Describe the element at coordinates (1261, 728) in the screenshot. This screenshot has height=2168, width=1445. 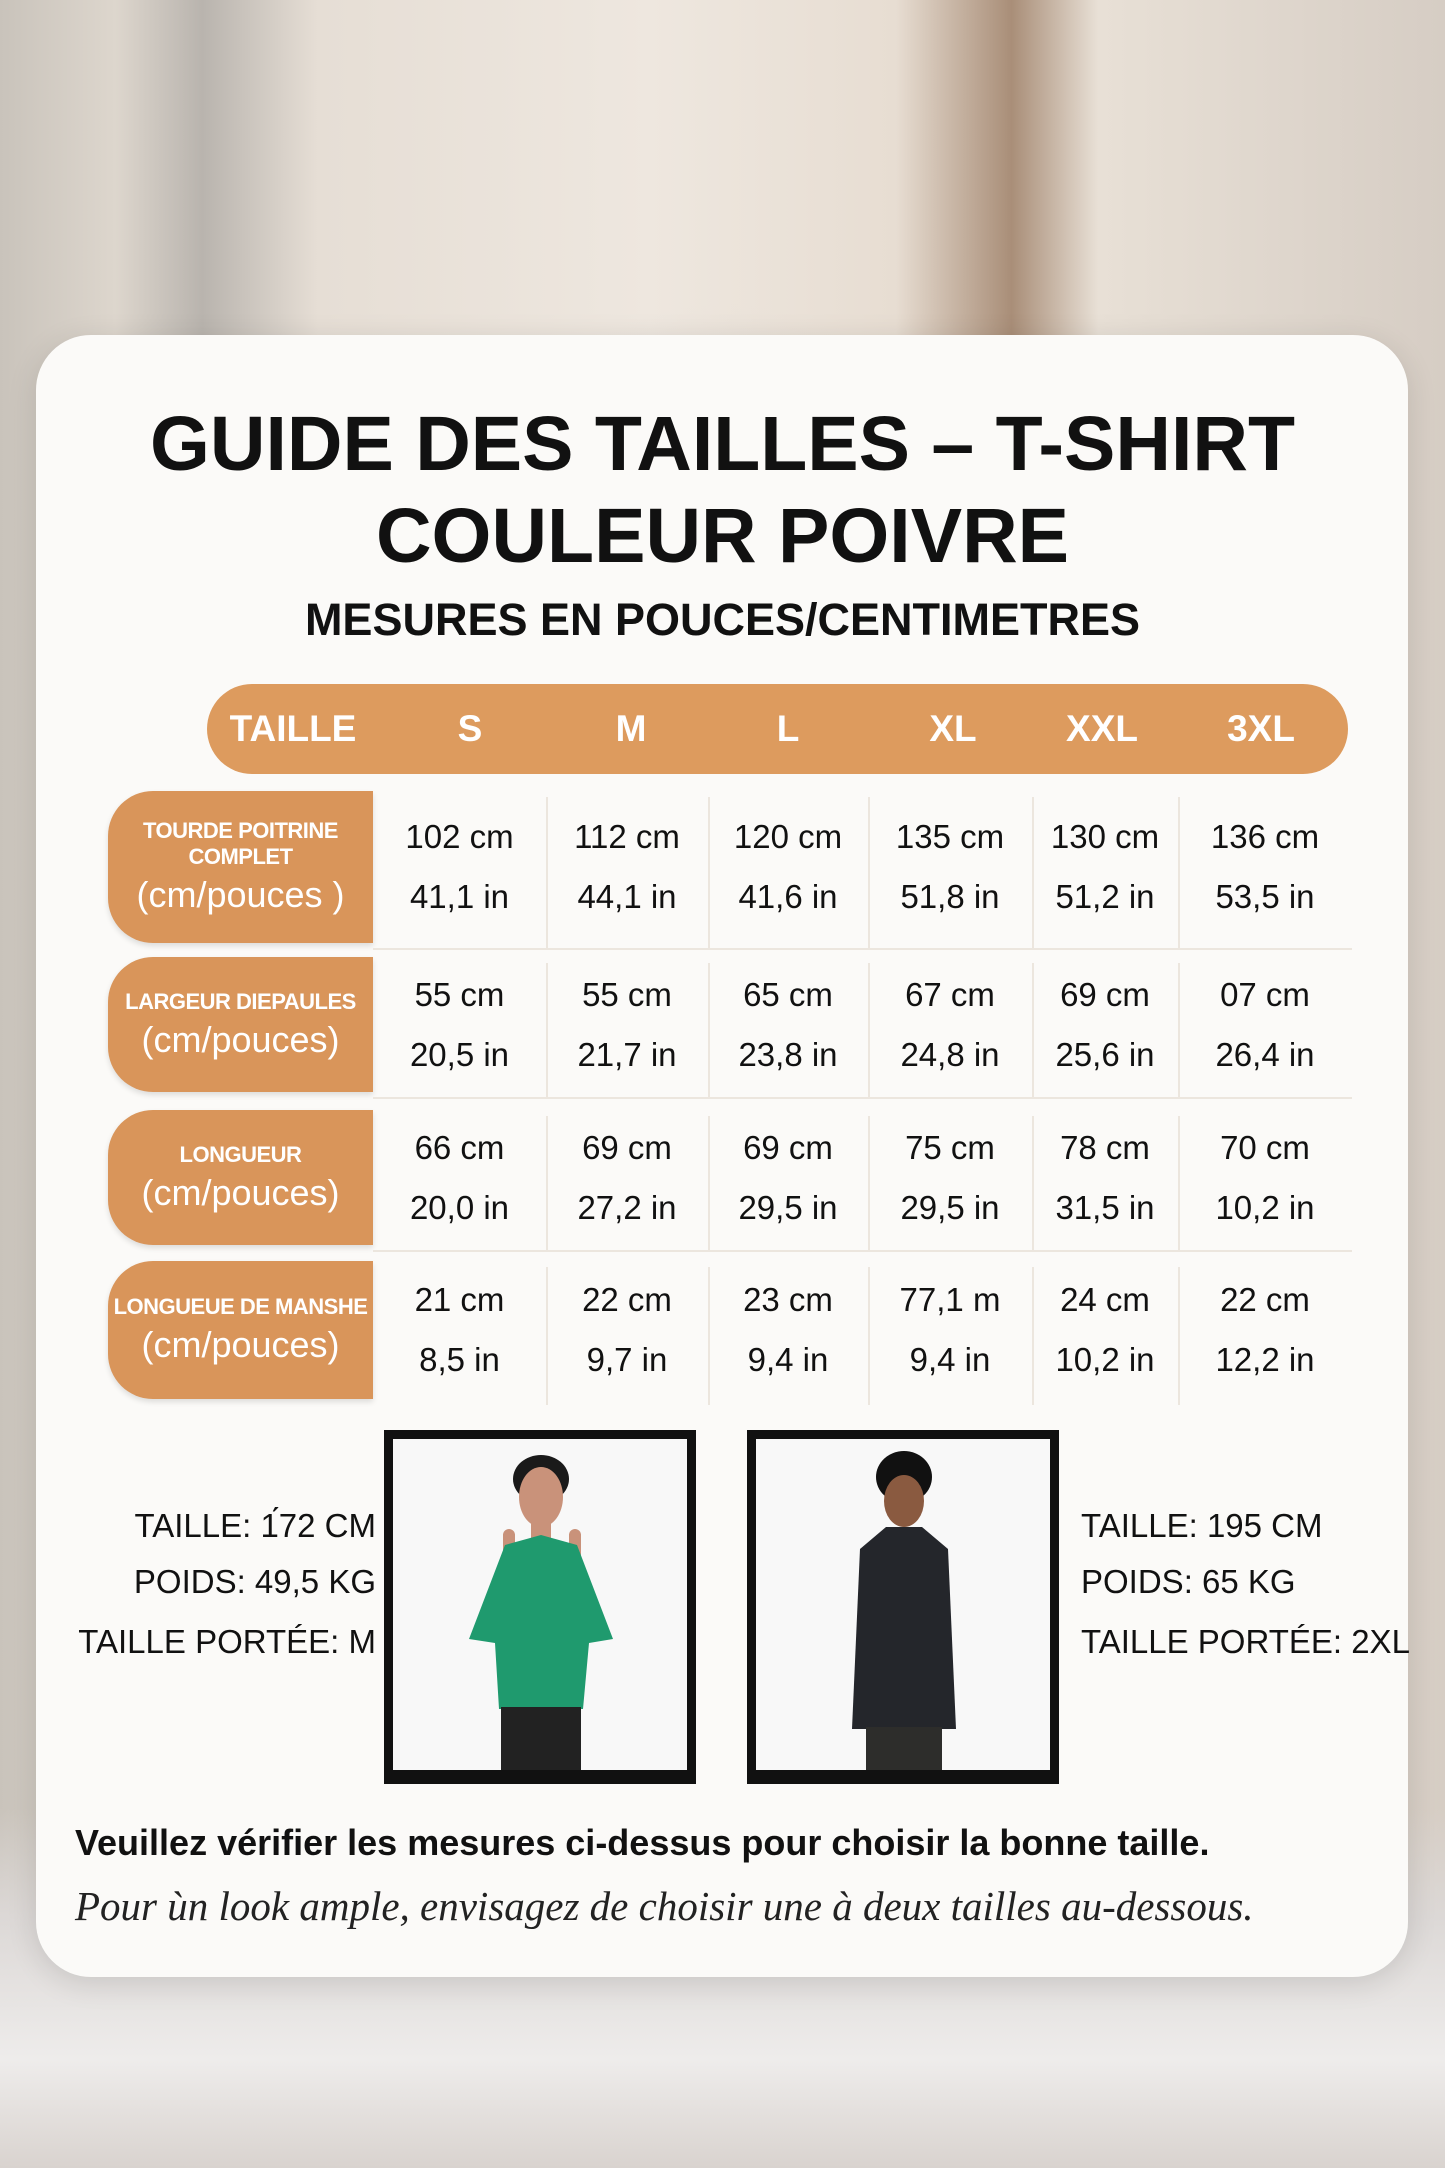
I see `header-3xl: 3XL` at that location.